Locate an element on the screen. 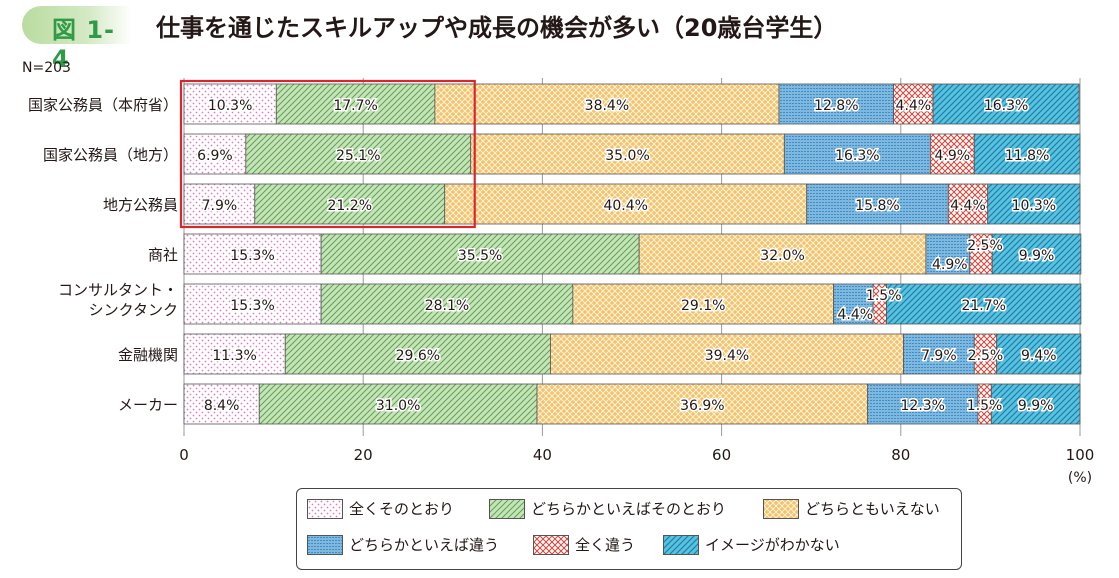 This screenshot has height=578, width=1119. data-label: 11.3% is located at coordinates (234, 356).